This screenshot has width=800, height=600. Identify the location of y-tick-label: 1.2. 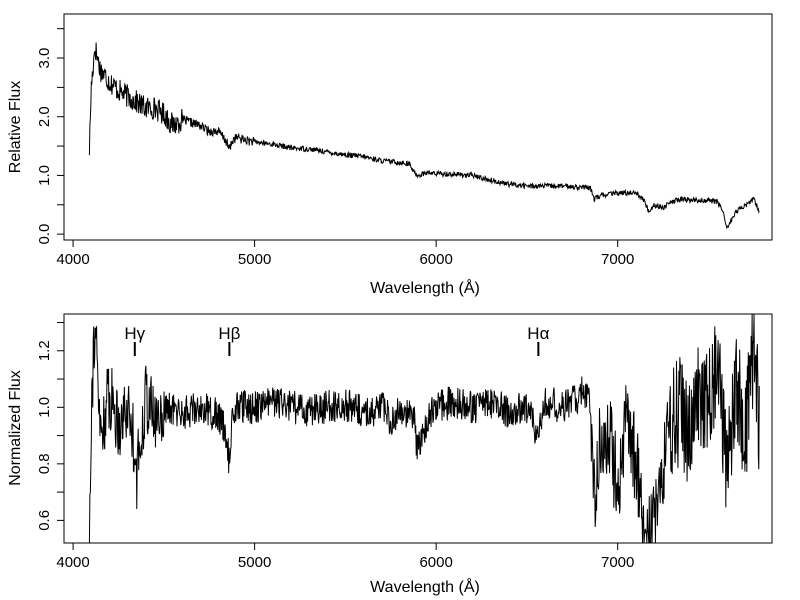
(44, 350).